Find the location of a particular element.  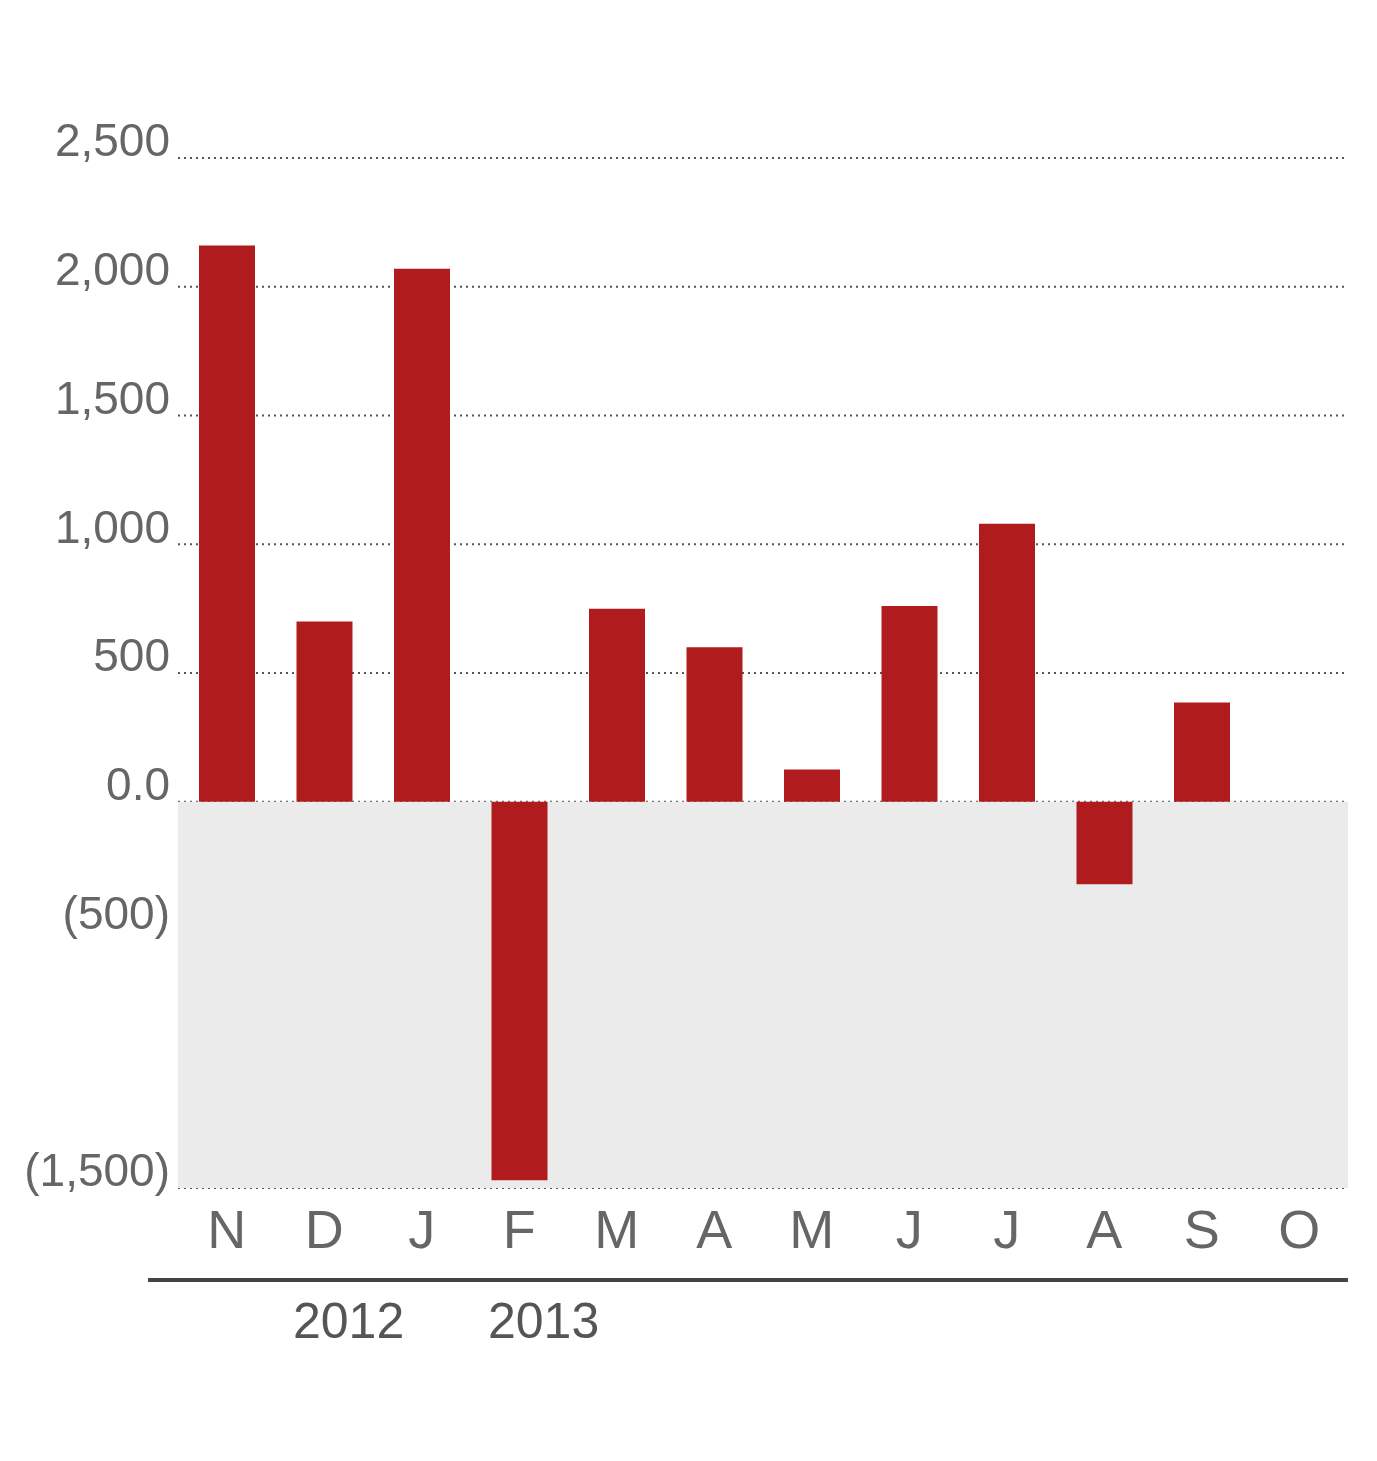

y-tick-label: 1,500 is located at coordinates (112, 397).